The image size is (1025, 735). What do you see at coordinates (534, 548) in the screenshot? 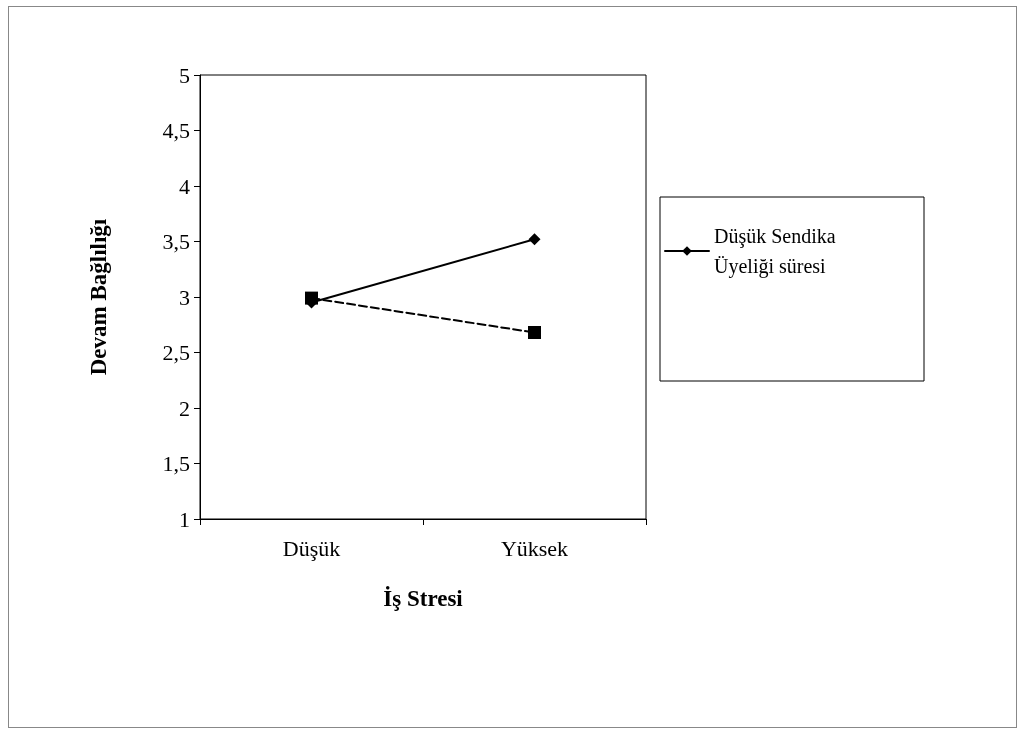
I see `x-tick-label: Yüksek` at bounding box center [534, 548].